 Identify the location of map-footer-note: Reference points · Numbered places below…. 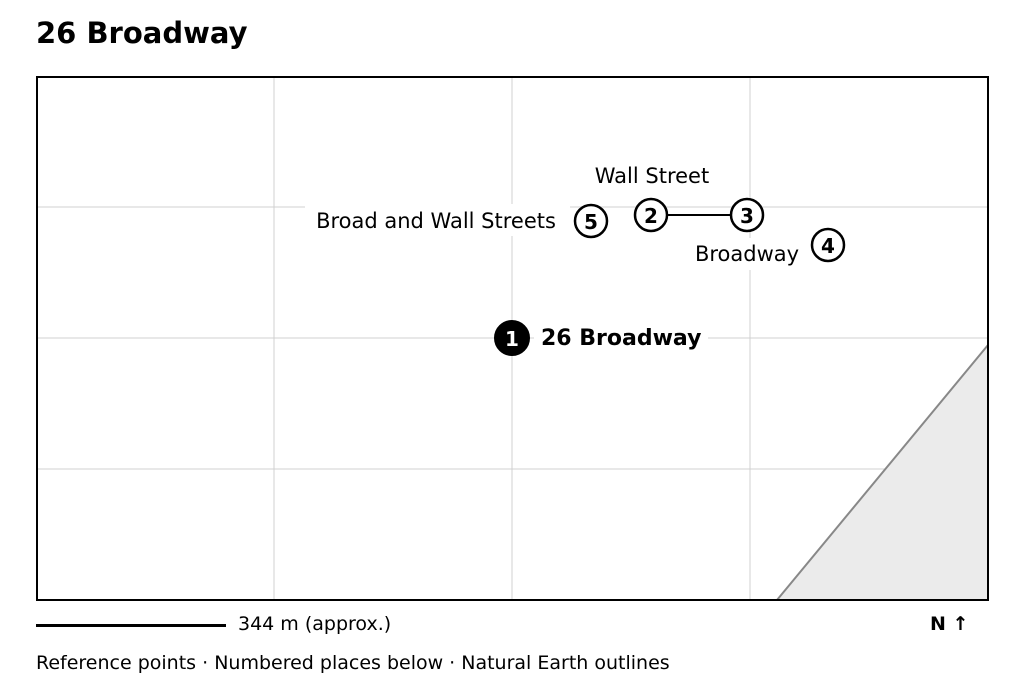
(353, 663).